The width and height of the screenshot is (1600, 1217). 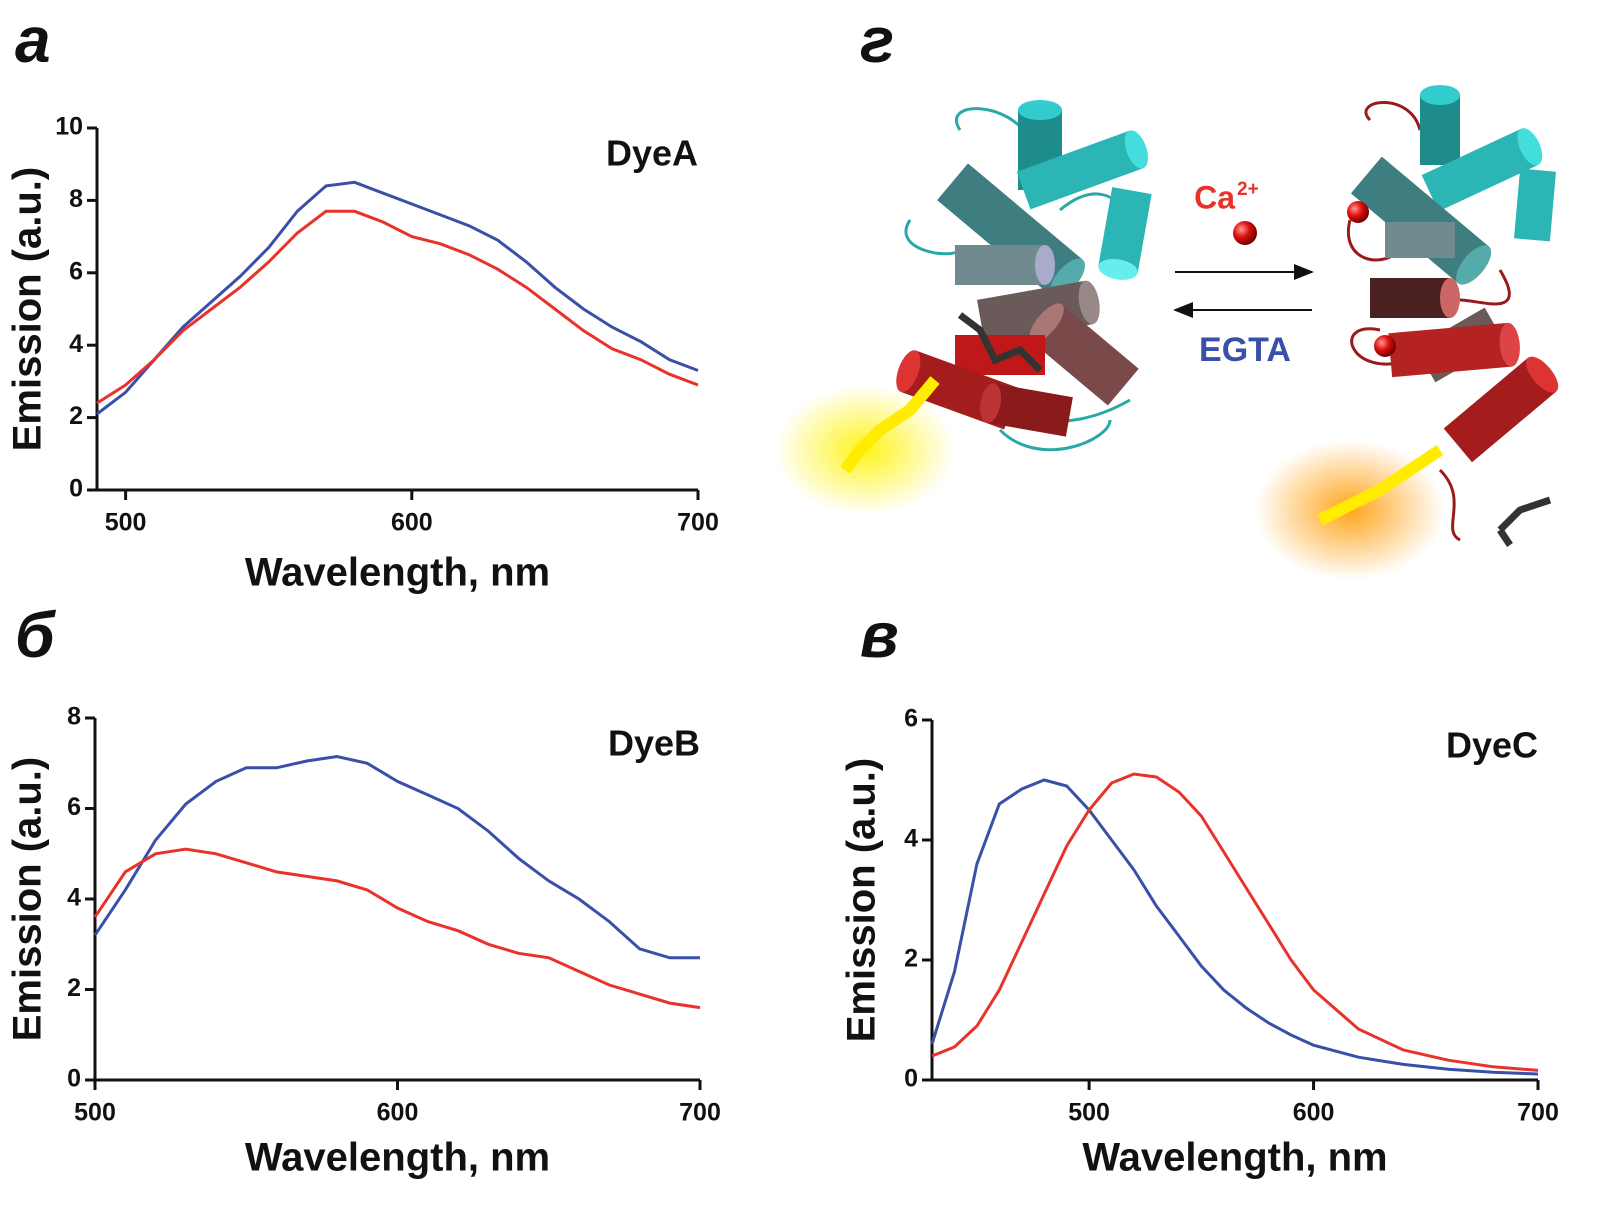 I want to click on helices-bound, so click(x=1438, y=316).